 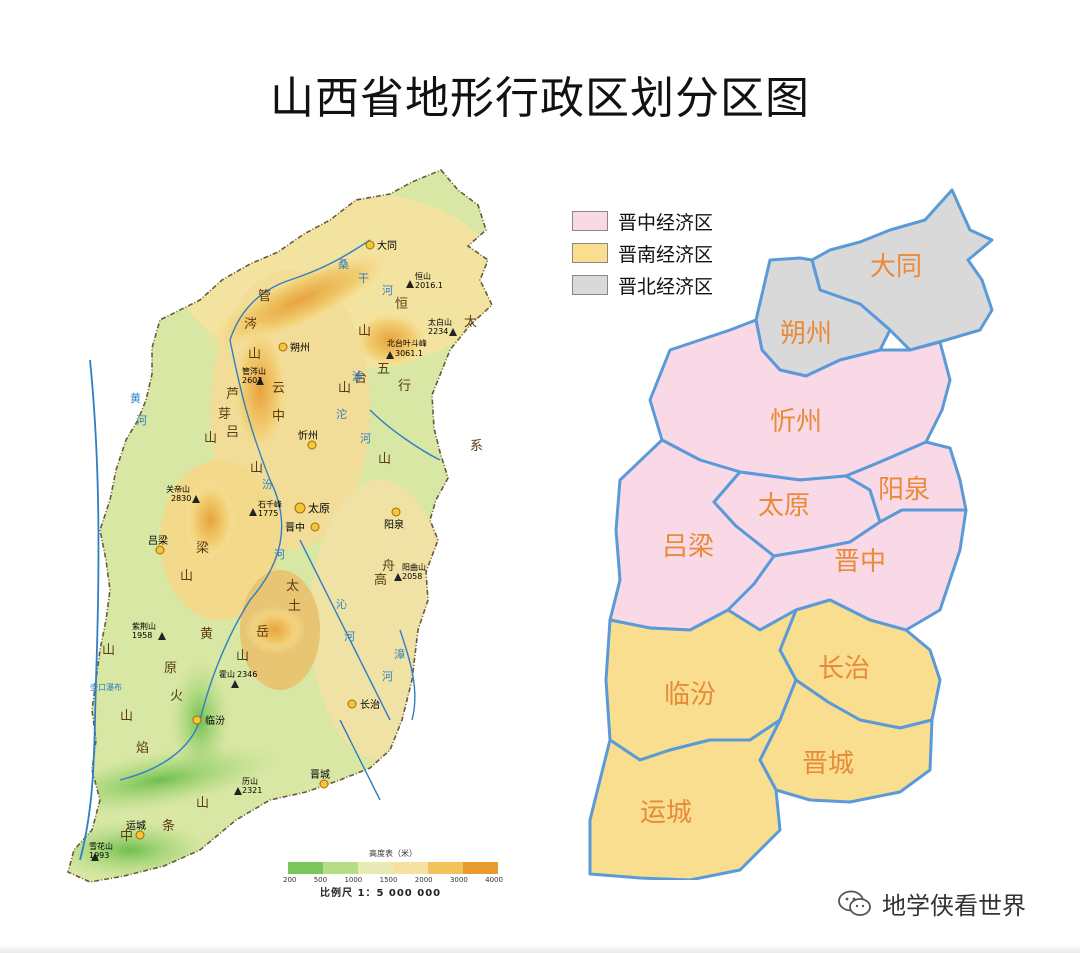 I want to click on city-label: 大同, so click(x=387, y=245).